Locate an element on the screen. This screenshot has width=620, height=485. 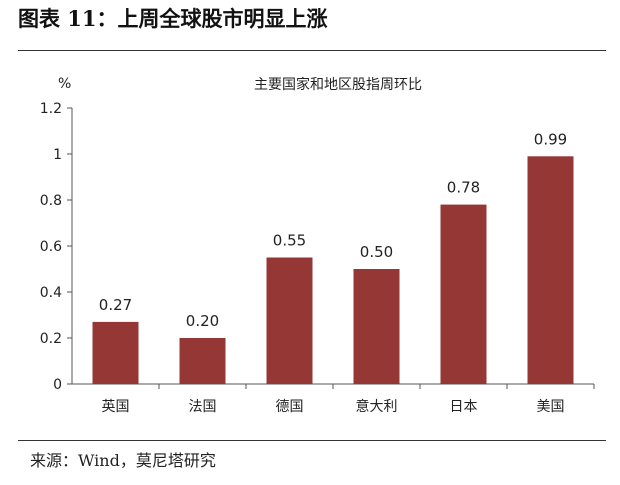
category-label: 美国 is located at coordinates (551, 407).